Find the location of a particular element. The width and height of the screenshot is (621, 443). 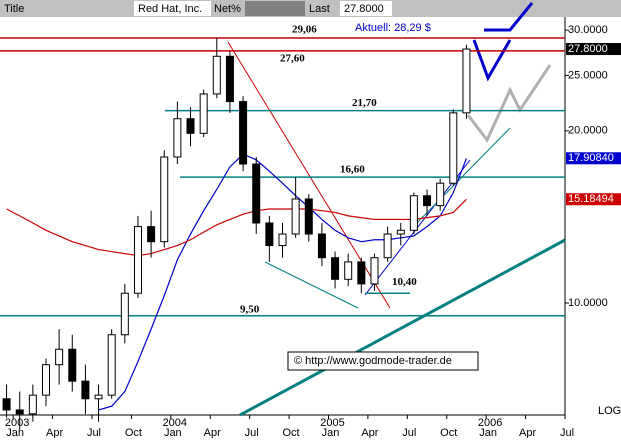

projection-gray is located at coordinates (509, 103).